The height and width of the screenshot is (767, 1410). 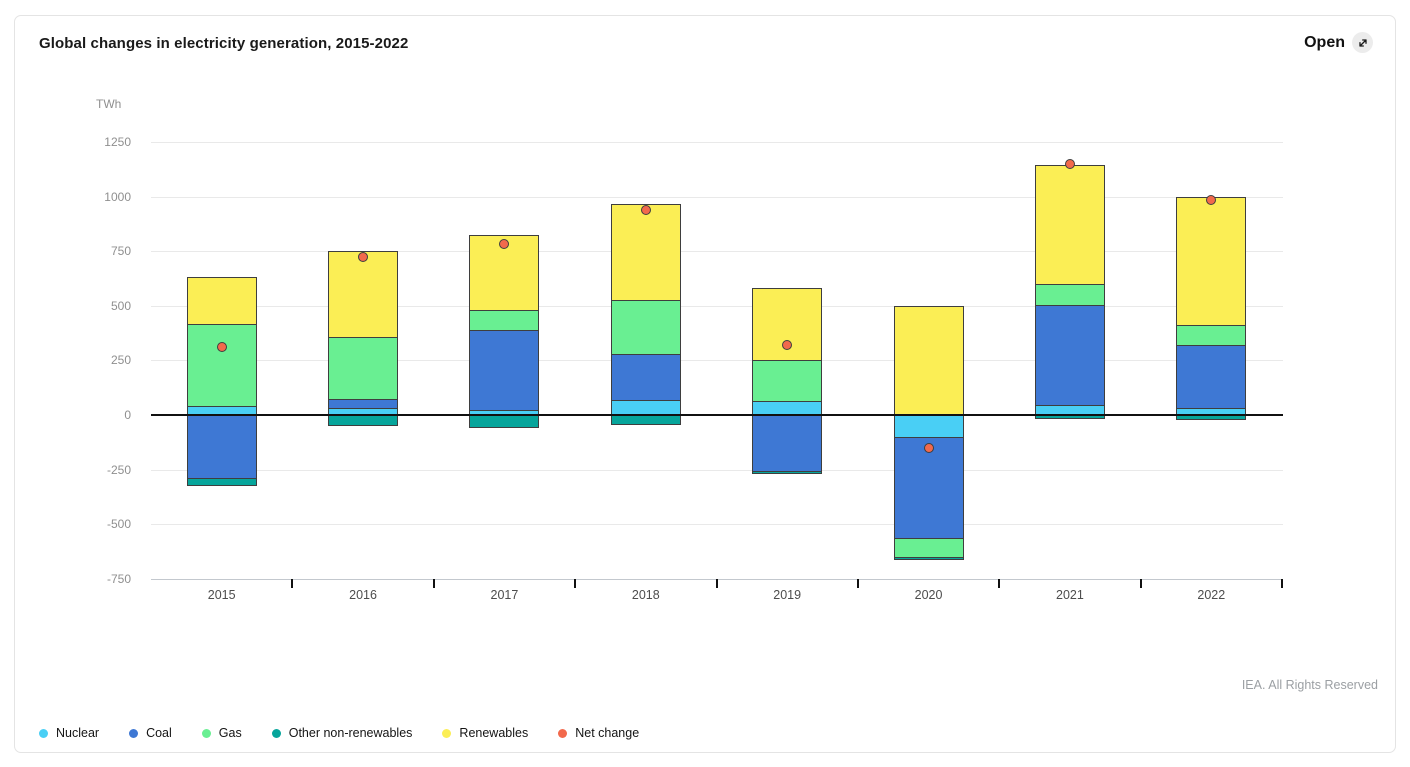 I want to click on x-tick-label: 2018, so click(x=645, y=594).